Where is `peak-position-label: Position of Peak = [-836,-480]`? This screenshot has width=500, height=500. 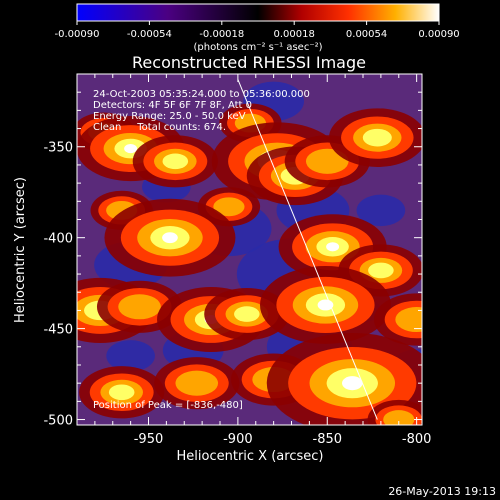 peak-position-label: Position of Peak = [-836,-480] is located at coordinates (168, 405).